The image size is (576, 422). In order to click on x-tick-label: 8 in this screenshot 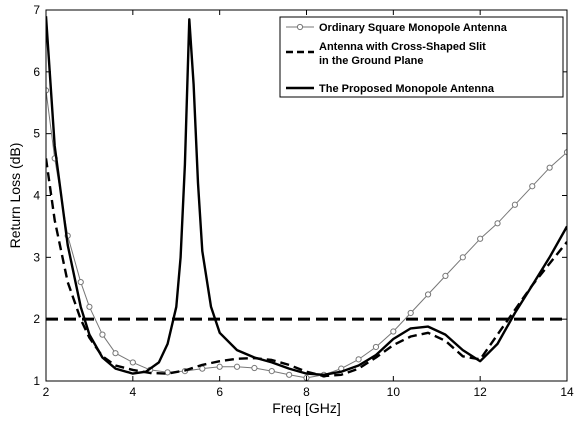, I will do `click(306, 392)`.